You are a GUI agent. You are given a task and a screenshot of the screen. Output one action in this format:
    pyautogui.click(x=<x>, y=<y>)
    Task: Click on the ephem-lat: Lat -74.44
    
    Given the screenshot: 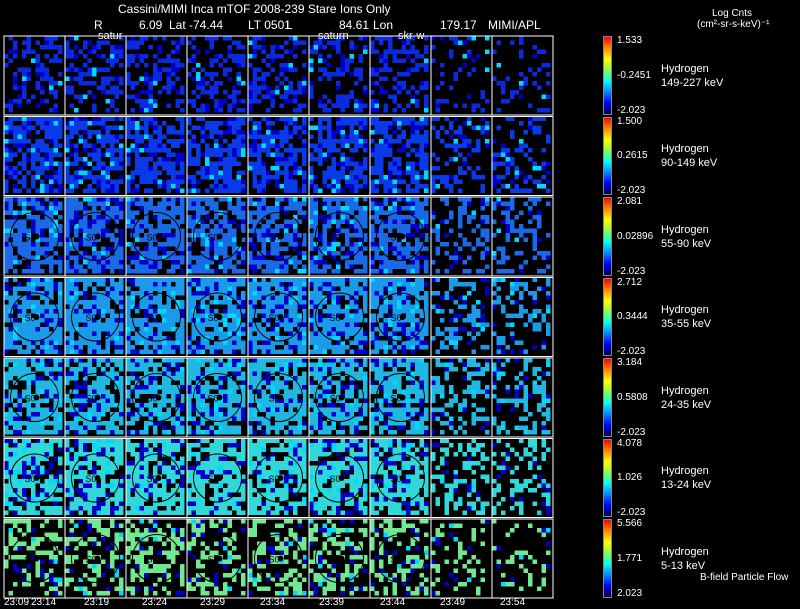 What is the action you would take?
    pyautogui.click(x=196, y=25)
    